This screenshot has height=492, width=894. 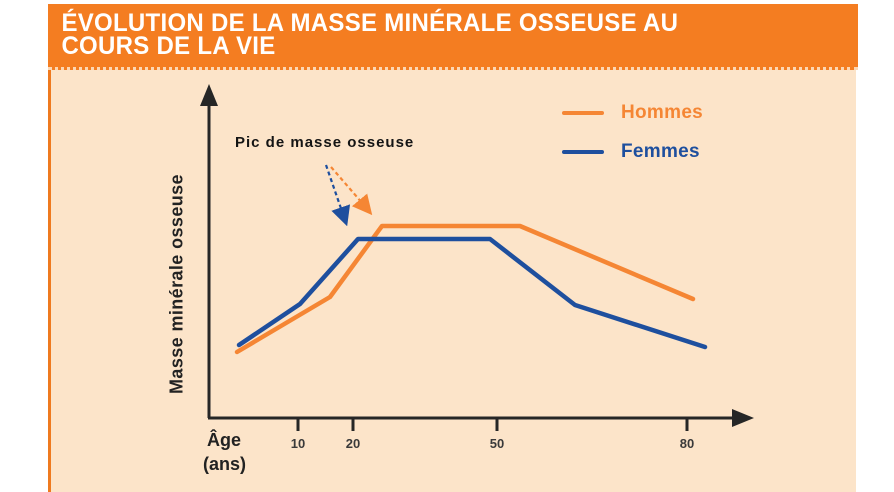 I want to click on series-line-femmes, so click(x=472, y=293).